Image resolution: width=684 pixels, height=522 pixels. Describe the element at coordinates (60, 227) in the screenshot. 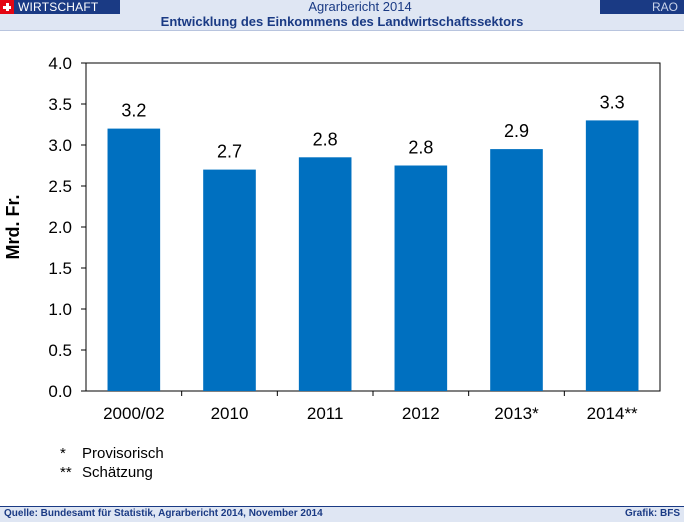

I see `y-tick-label: 2.0` at that location.